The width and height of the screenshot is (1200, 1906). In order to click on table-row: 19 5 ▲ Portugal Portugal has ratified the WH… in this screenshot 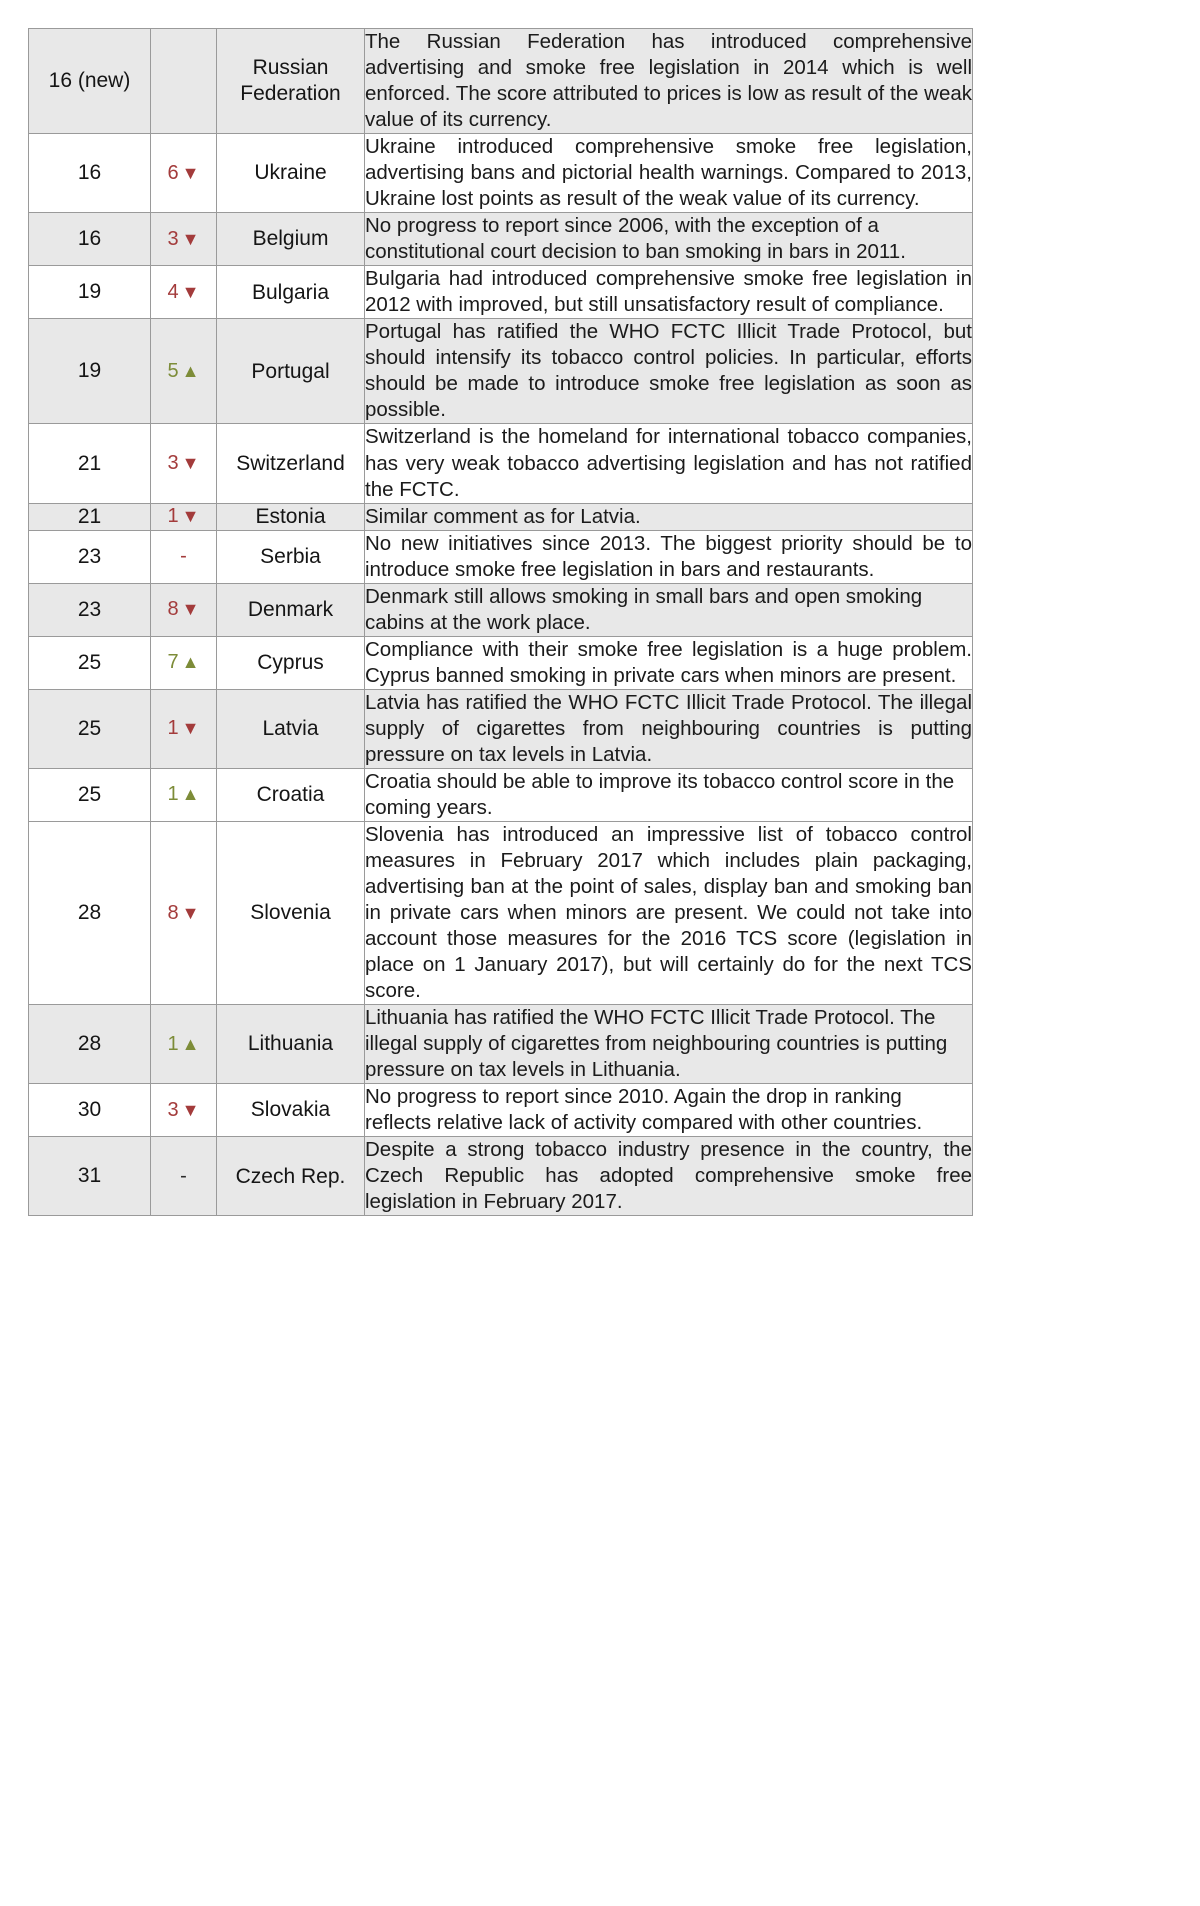, I will do `click(500, 371)`.